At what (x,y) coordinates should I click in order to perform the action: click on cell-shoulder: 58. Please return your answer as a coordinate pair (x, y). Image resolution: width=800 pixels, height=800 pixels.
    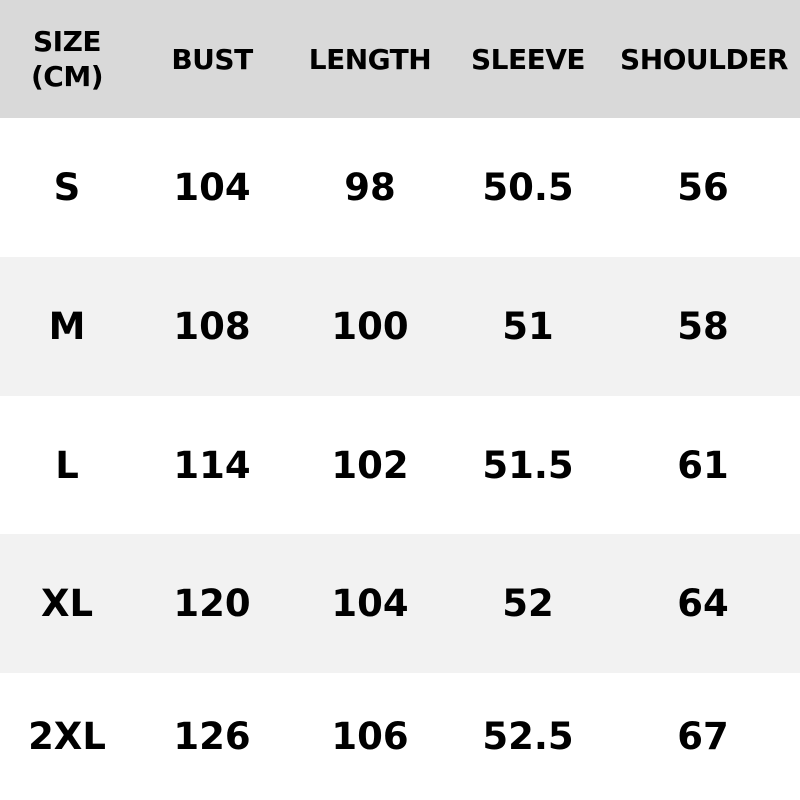
    Looking at the image, I should click on (703, 326).